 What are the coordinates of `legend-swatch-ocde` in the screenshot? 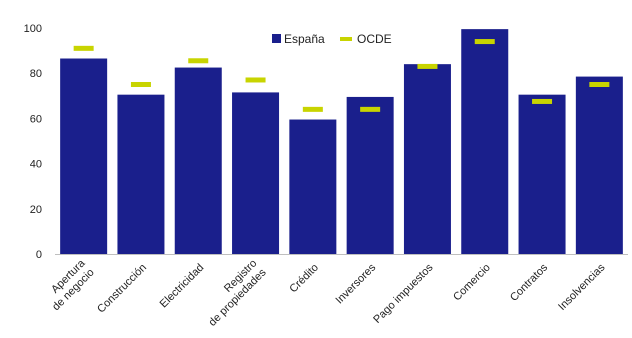 It's located at (346, 39).